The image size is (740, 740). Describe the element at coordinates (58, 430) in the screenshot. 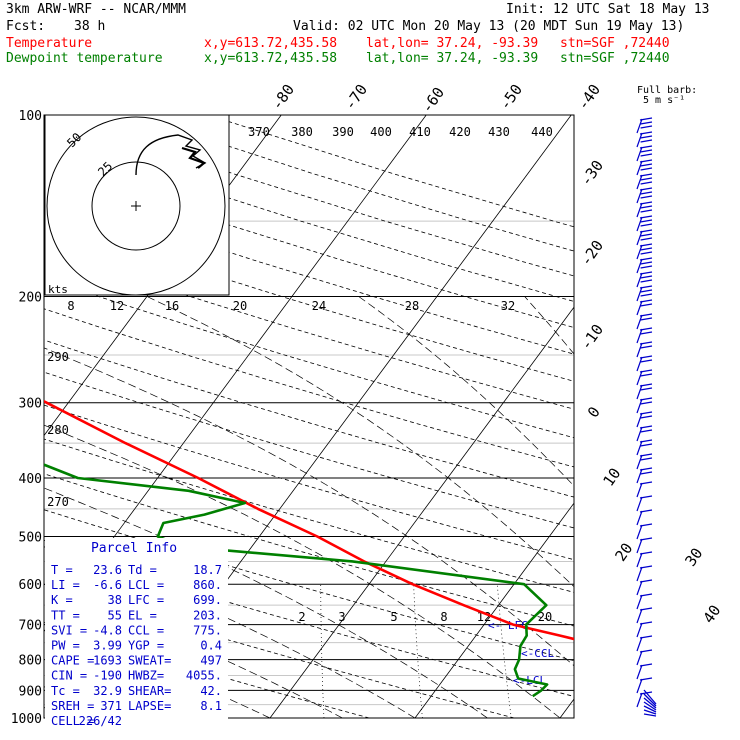

I see `adiabat-label: 280` at that location.